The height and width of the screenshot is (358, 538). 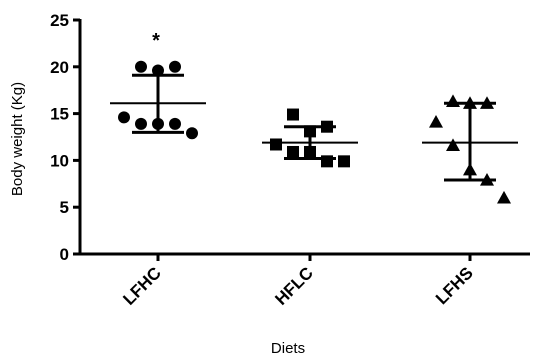 What do you see at coordinates (59, 114) in the screenshot?
I see `y-tick-label: 15` at bounding box center [59, 114].